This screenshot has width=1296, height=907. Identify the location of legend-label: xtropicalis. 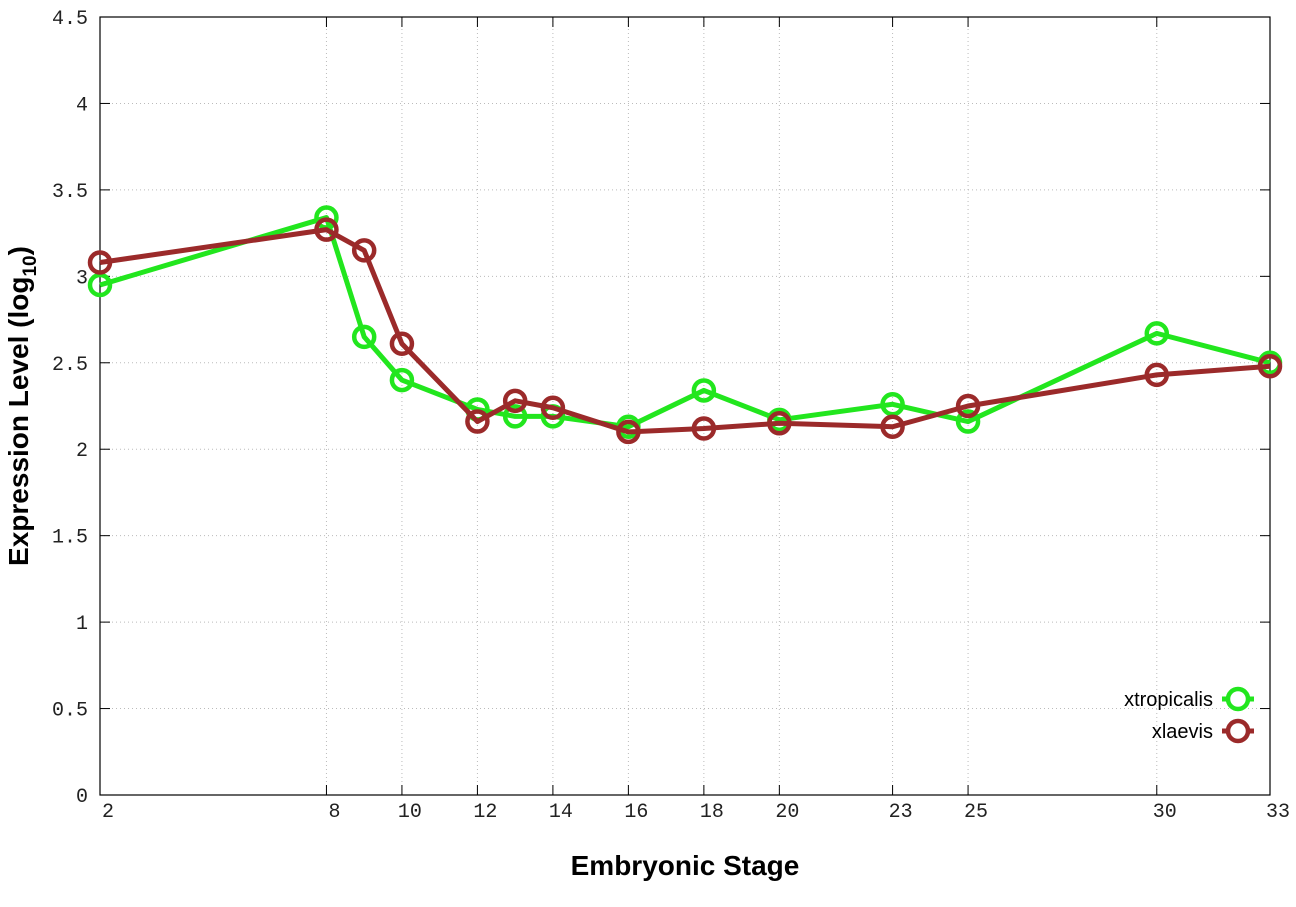
(1168, 700).